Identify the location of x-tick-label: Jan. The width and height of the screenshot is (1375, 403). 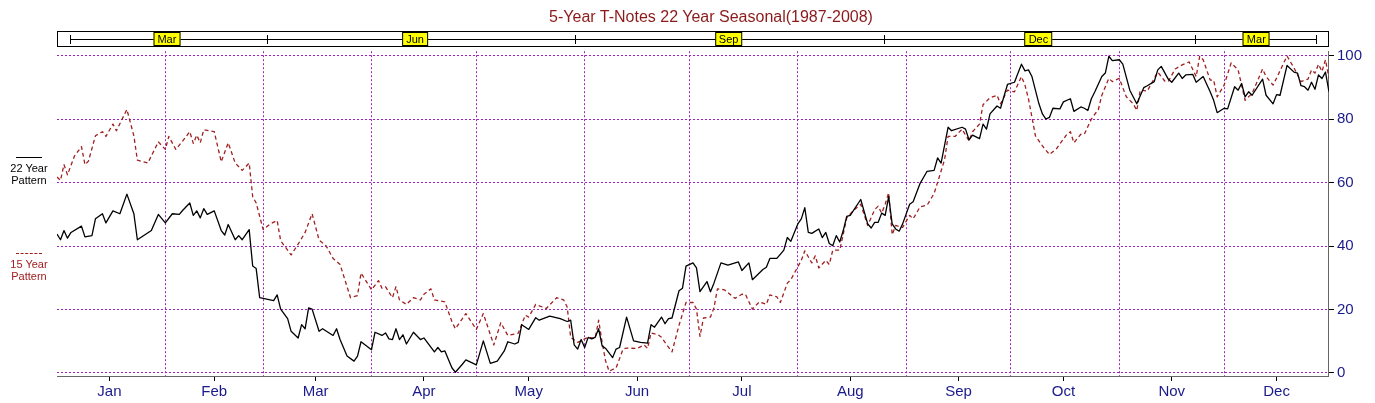
(109, 391).